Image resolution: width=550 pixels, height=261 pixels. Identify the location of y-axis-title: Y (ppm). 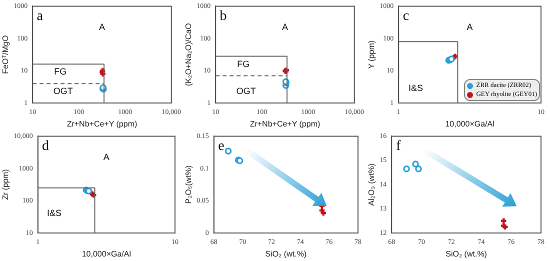
(371, 54).